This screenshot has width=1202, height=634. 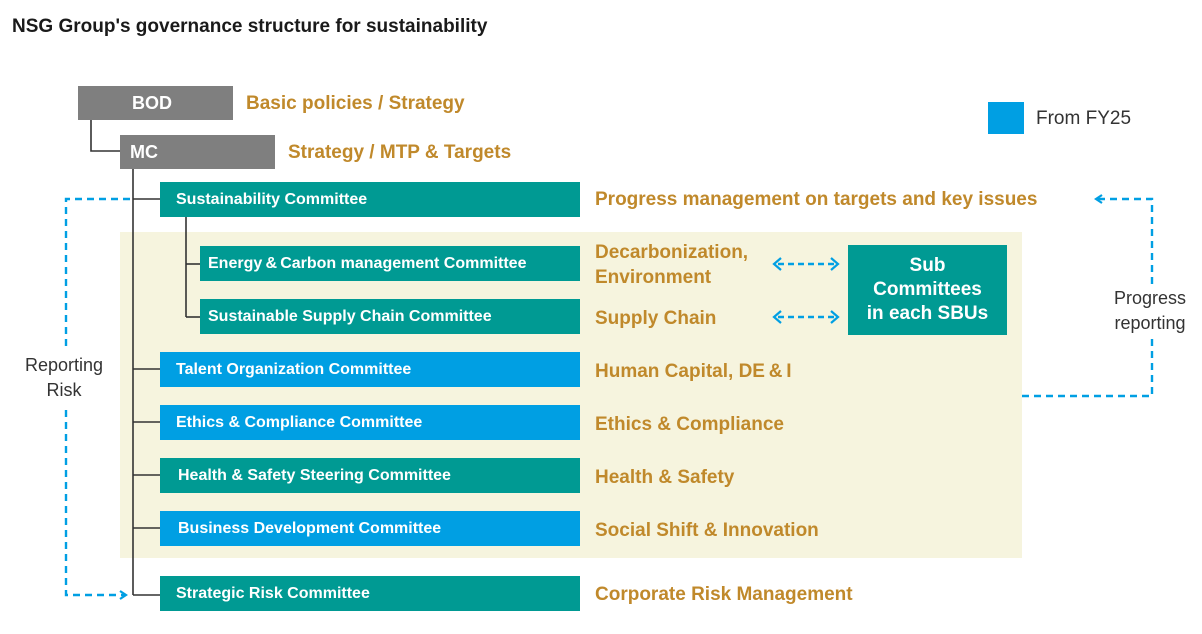 What do you see at coordinates (927, 290) in the screenshot?
I see `sub-committees-box: Sub Committees in each SBUs` at bounding box center [927, 290].